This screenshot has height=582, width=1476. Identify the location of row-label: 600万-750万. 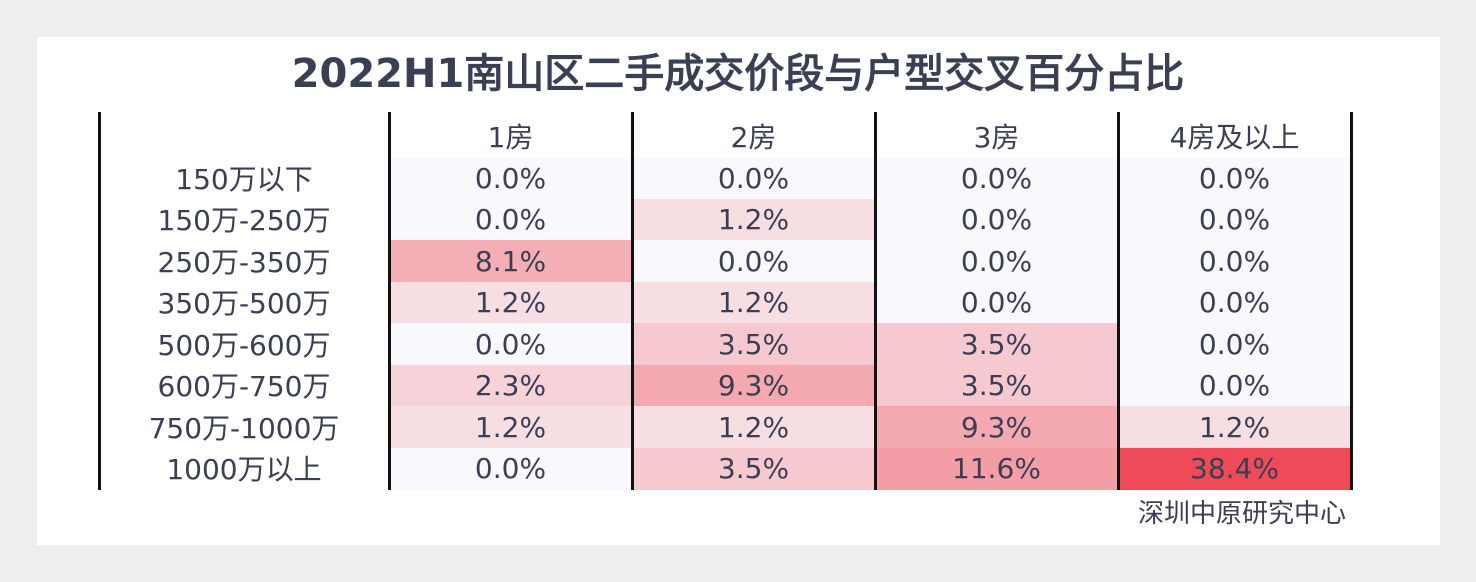
(244, 387).